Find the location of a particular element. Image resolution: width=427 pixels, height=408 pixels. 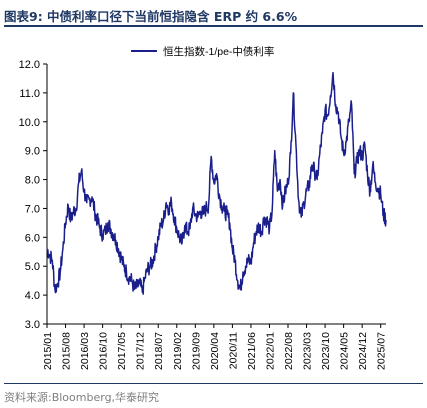

x-tick-label: 2015/08 is located at coordinates (67, 351).